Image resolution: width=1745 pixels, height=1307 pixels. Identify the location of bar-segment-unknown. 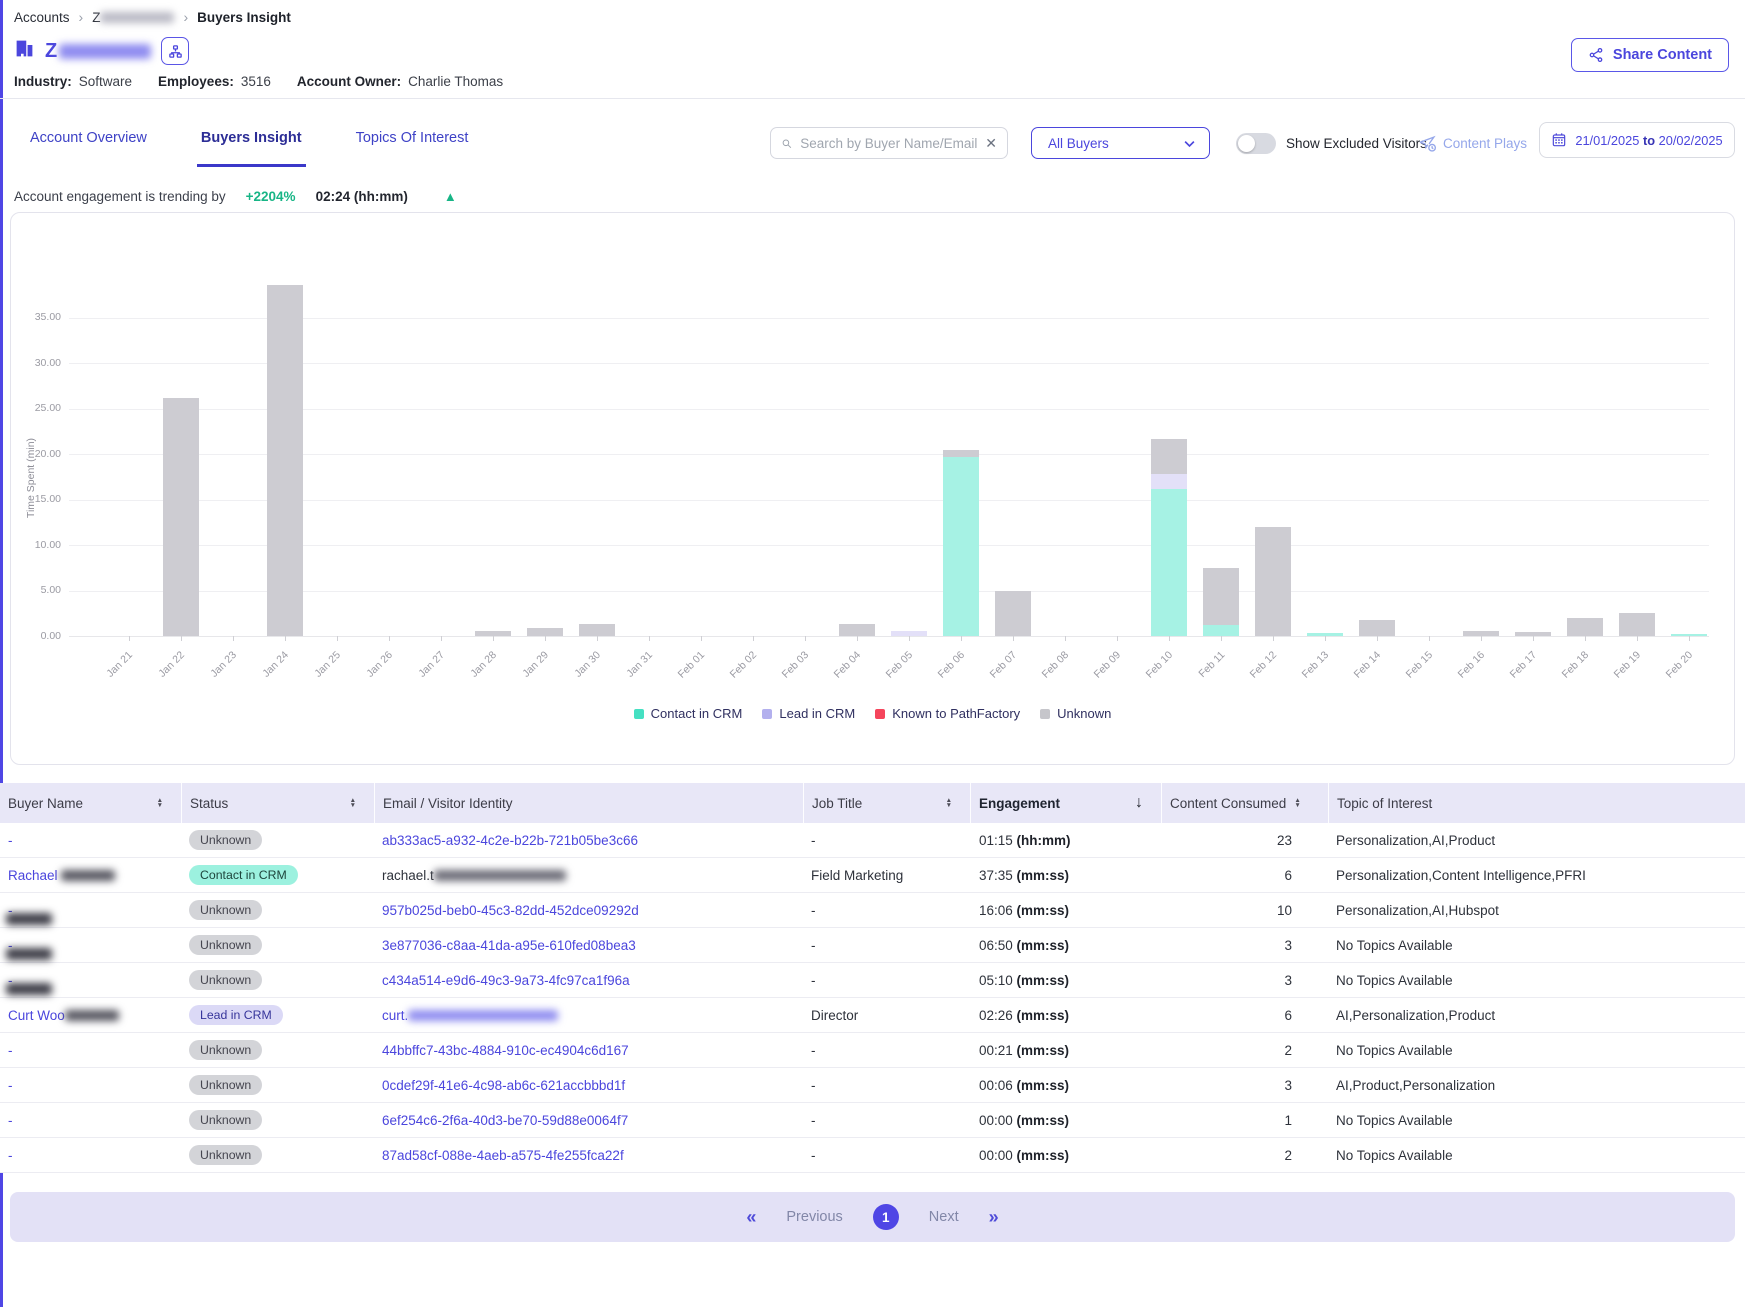
(597, 630).